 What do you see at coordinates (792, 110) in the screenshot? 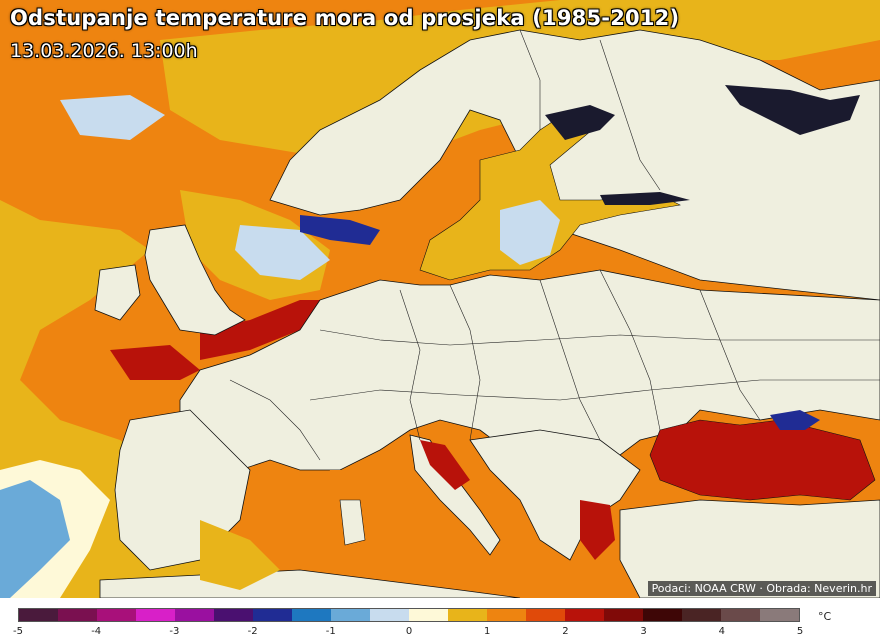
I see `white-sea-ice` at bounding box center [792, 110].